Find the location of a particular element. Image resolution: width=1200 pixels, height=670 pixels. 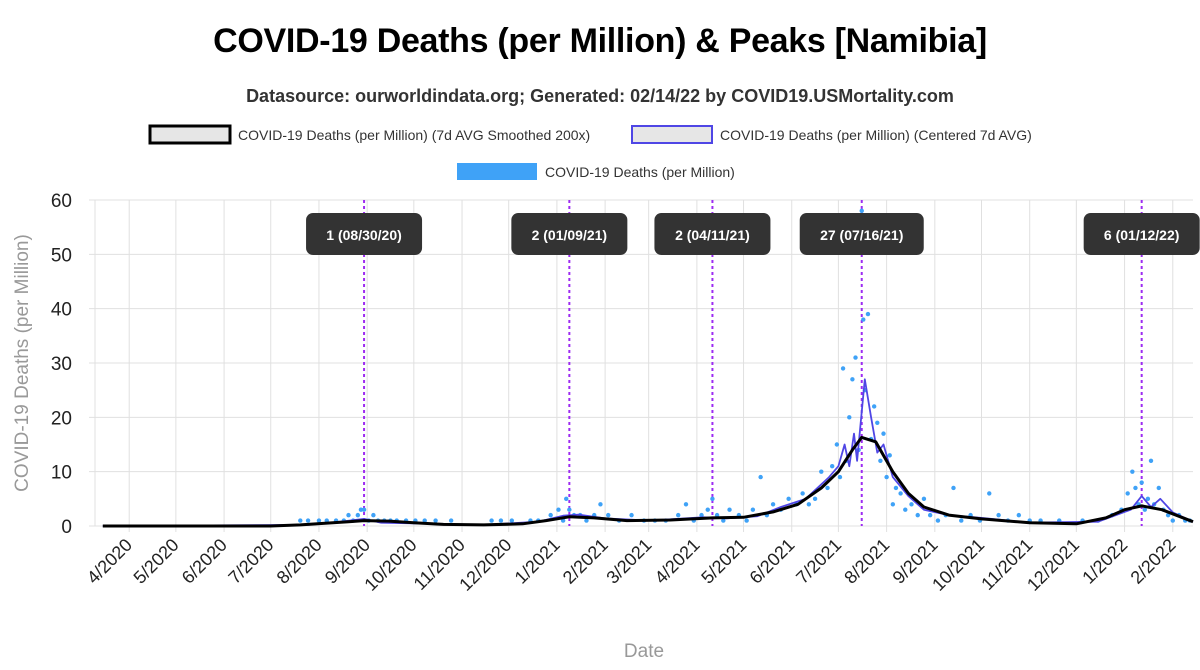

peak-label: 27 (07/16/21) is located at coordinates (861, 235).